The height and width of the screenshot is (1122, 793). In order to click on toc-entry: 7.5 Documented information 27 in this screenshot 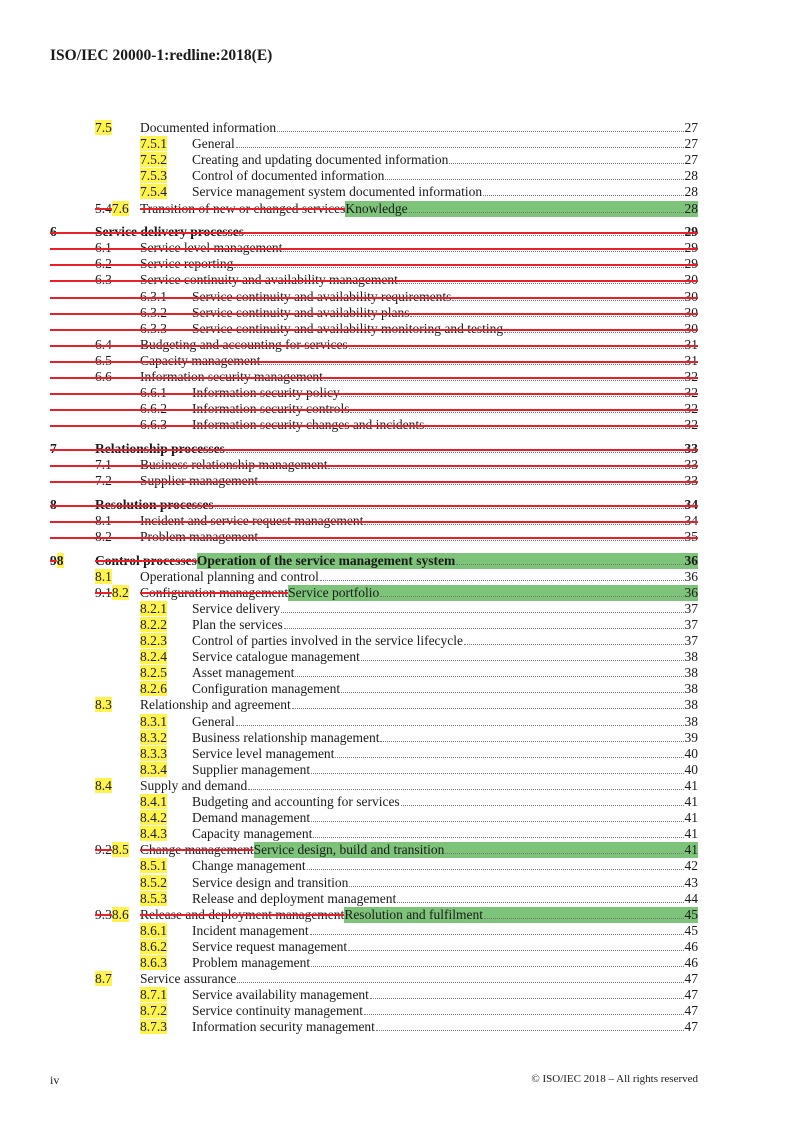, I will do `click(374, 128)`.